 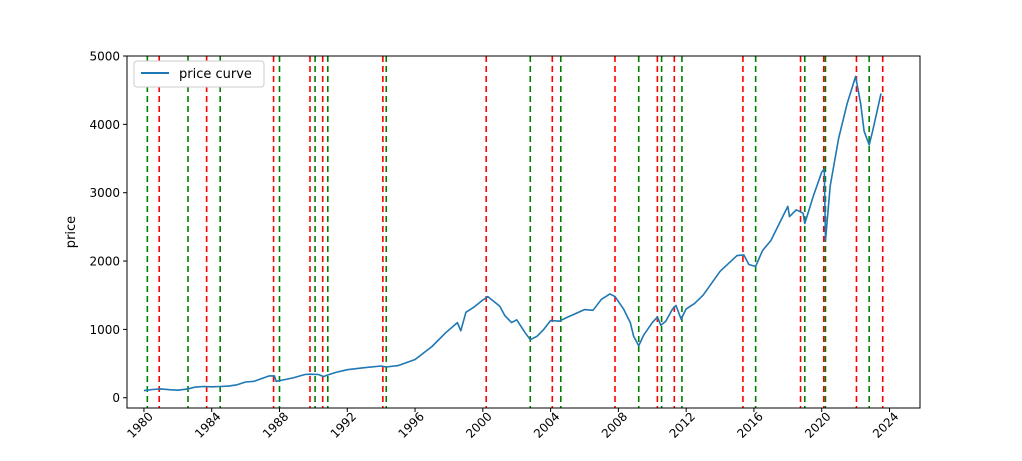 I want to click on legend-label: price curve, so click(x=215, y=74).